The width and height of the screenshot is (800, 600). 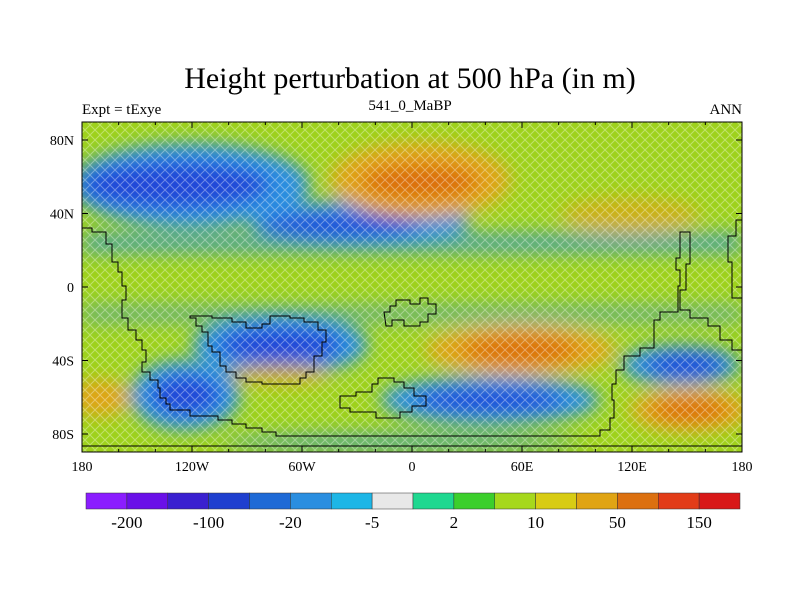 What do you see at coordinates (208, 522) in the screenshot?
I see `colorbar-label: -100` at bounding box center [208, 522].